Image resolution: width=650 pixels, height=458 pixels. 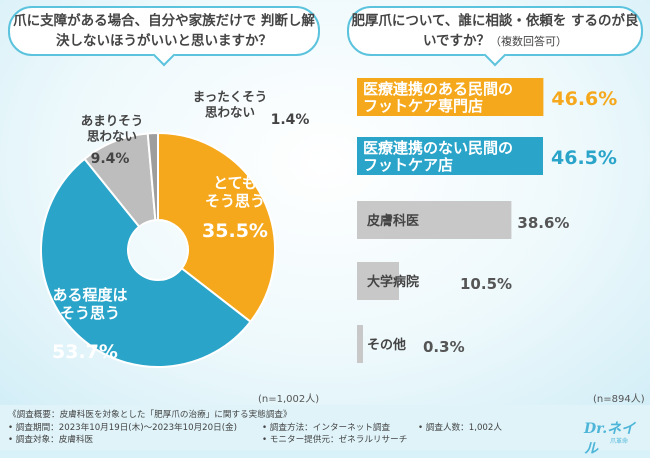 What do you see at coordinates (612, 436) in the screenshot?
I see `brand-logo: Dr.ネイル 爪革命` at bounding box center [612, 436].